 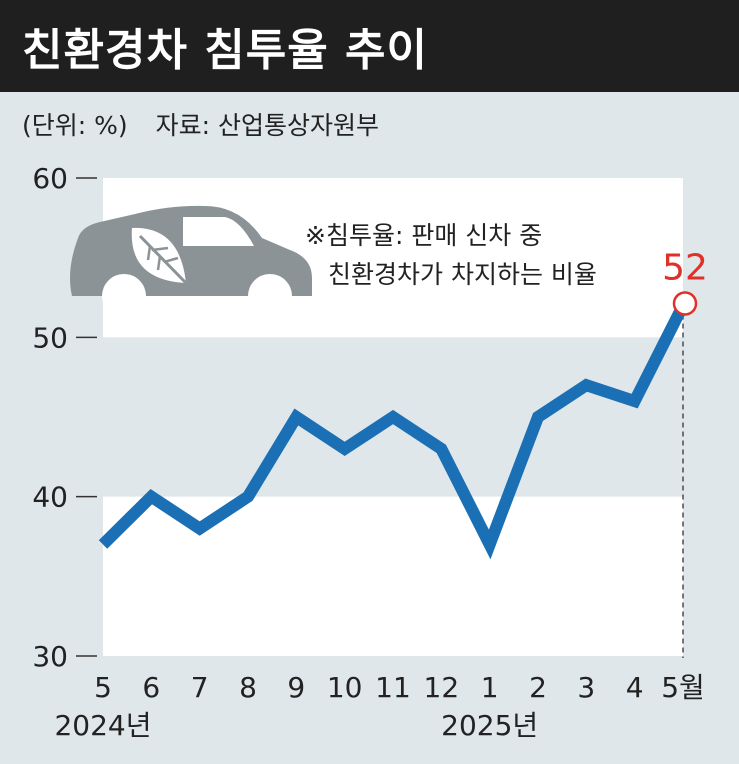 What do you see at coordinates (685, 267) in the screenshot?
I see `highlight-value-label: 52` at bounding box center [685, 267].